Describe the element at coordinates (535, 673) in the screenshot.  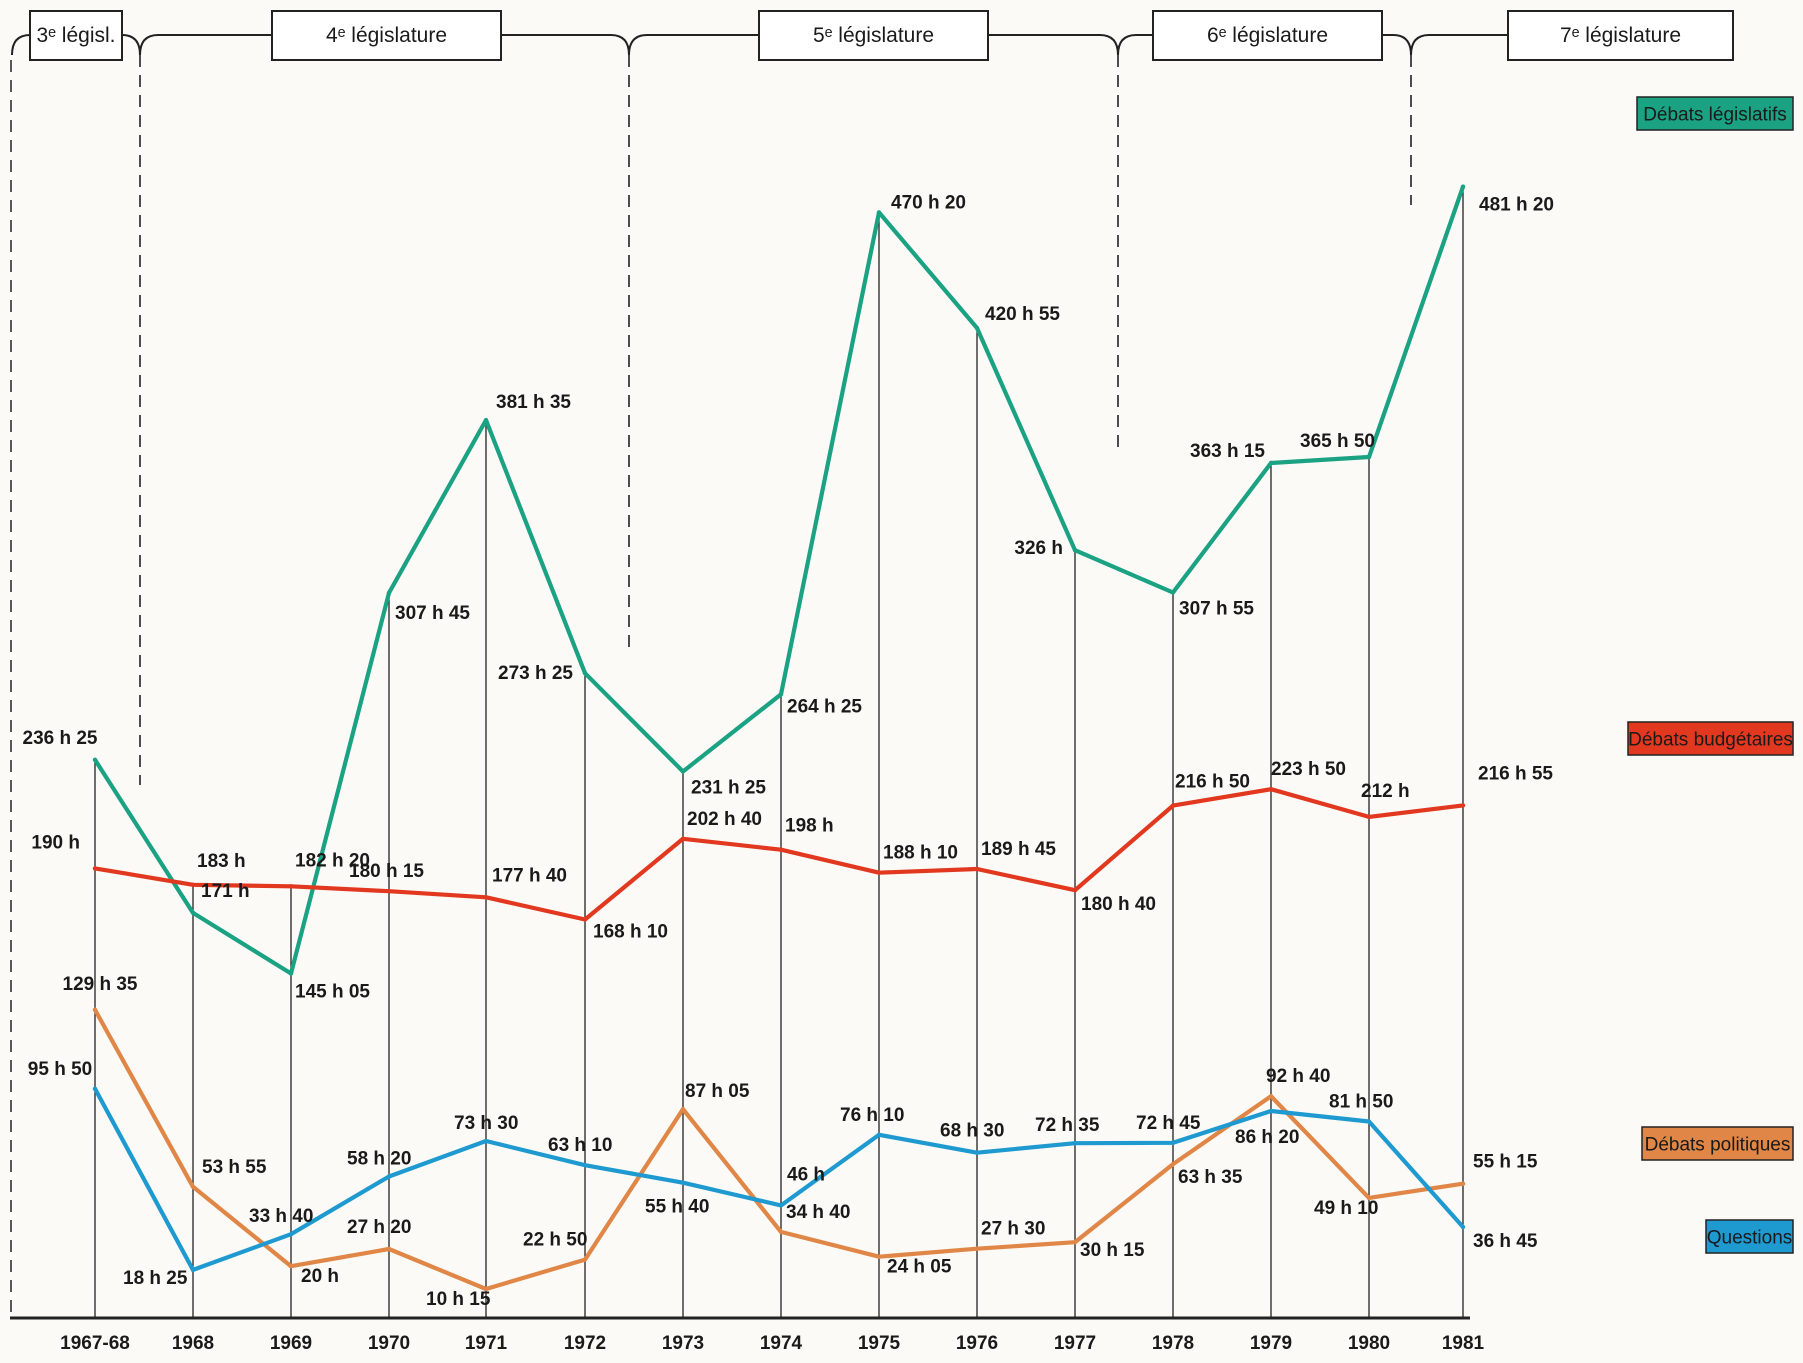
I see `data-label: 273 h 25` at that location.